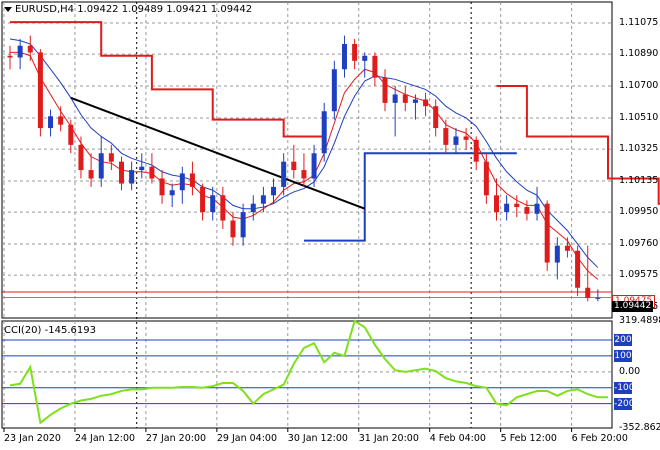  Describe the element at coordinates (624, 387) in the screenshot. I see `cci-axis-label: -100` at that location.